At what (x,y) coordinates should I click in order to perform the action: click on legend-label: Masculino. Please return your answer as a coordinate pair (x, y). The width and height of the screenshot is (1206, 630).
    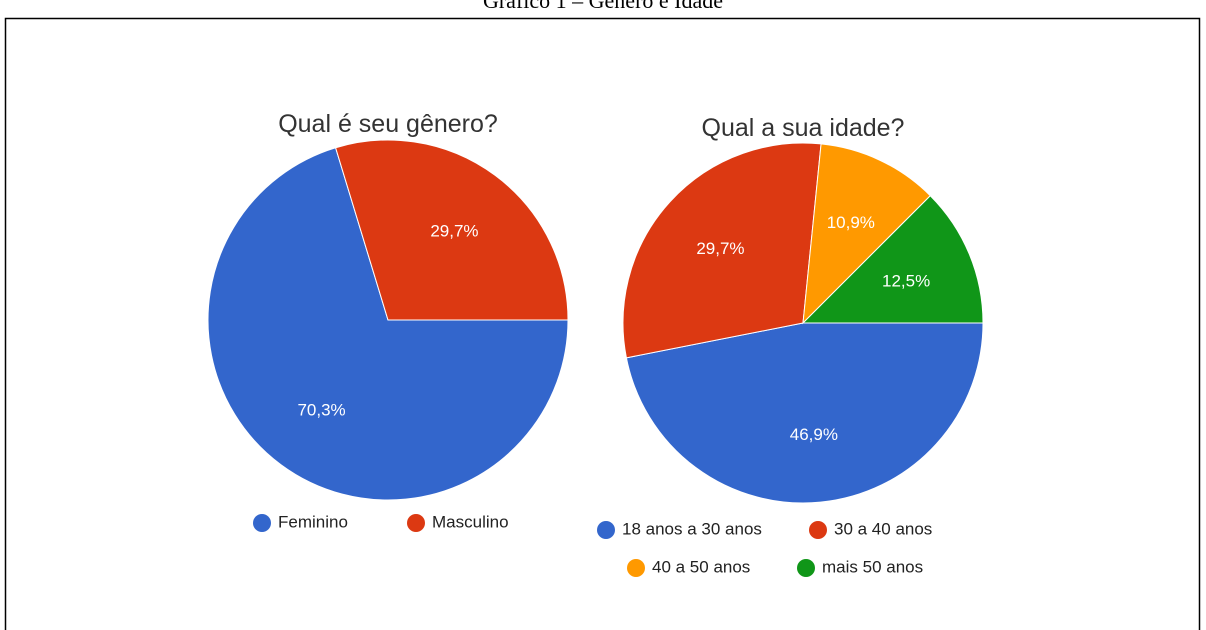
    Looking at the image, I should click on (470, 521).